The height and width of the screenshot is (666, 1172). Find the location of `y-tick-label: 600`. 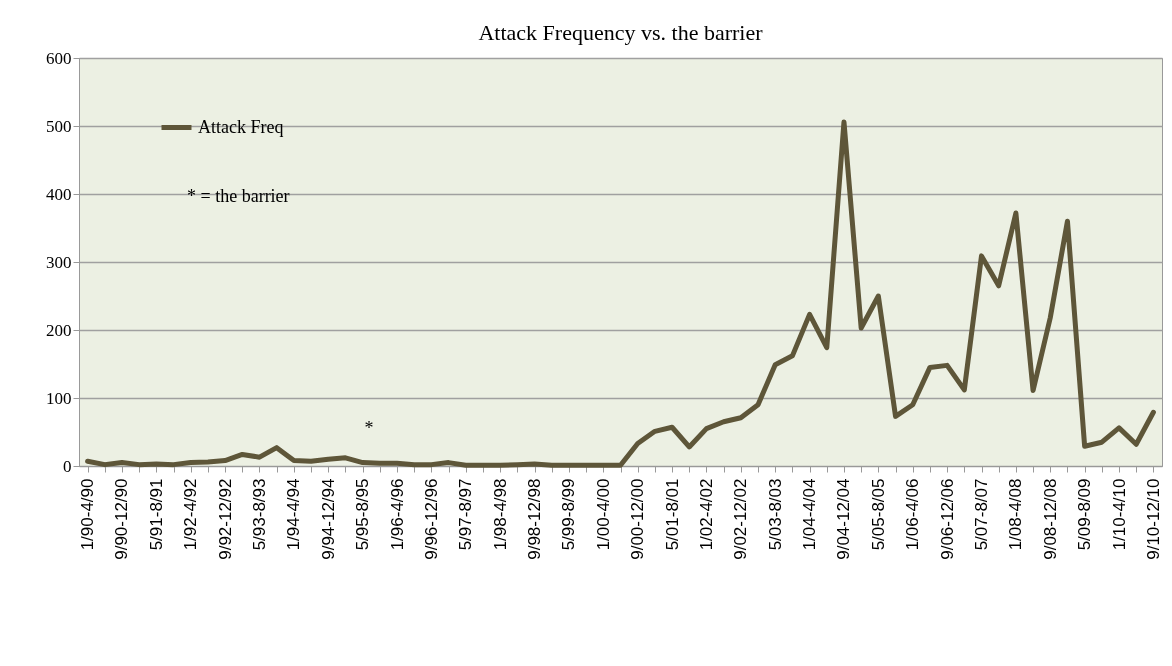

y-tick-label: 600 is located at coordinates (59, 58).